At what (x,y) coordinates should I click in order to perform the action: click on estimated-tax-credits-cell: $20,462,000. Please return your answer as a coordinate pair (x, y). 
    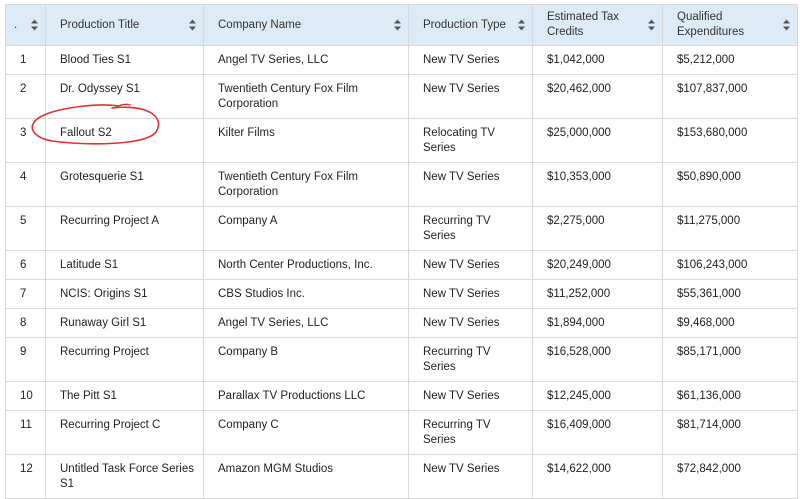
    Looking at the image, I should click on (597, 96).